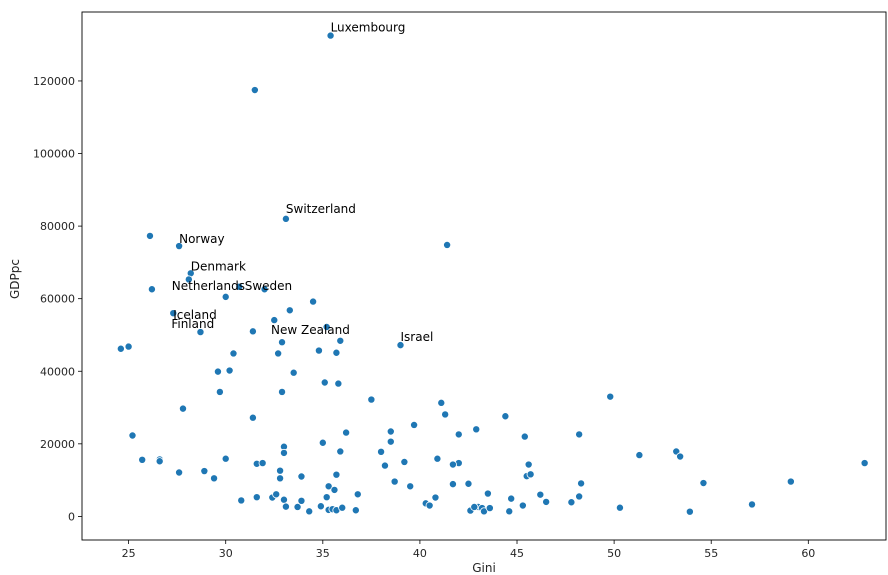  Describe the element at coordinates (711, 553) in the screenshot. I see `x-tick-label: 55` at that location.